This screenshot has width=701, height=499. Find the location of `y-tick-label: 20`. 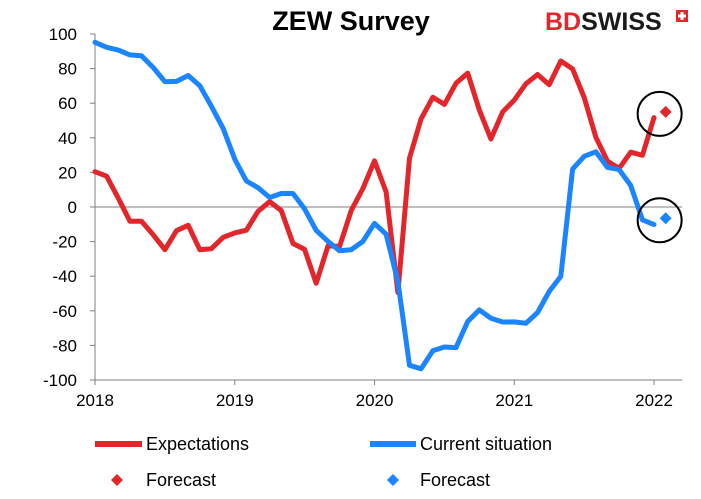

y-tick-label: 20 is located at coordinates (67, 172).